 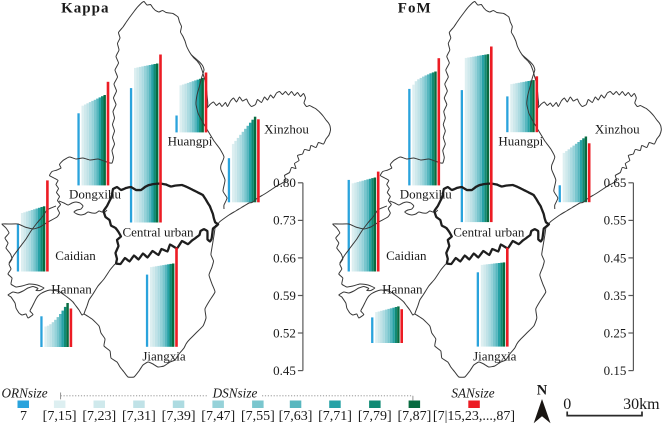 What do you see at coordinates (179, 416) in the screenshot?
I see `svg-text: [7,39]` at bounding box center [179, 416].